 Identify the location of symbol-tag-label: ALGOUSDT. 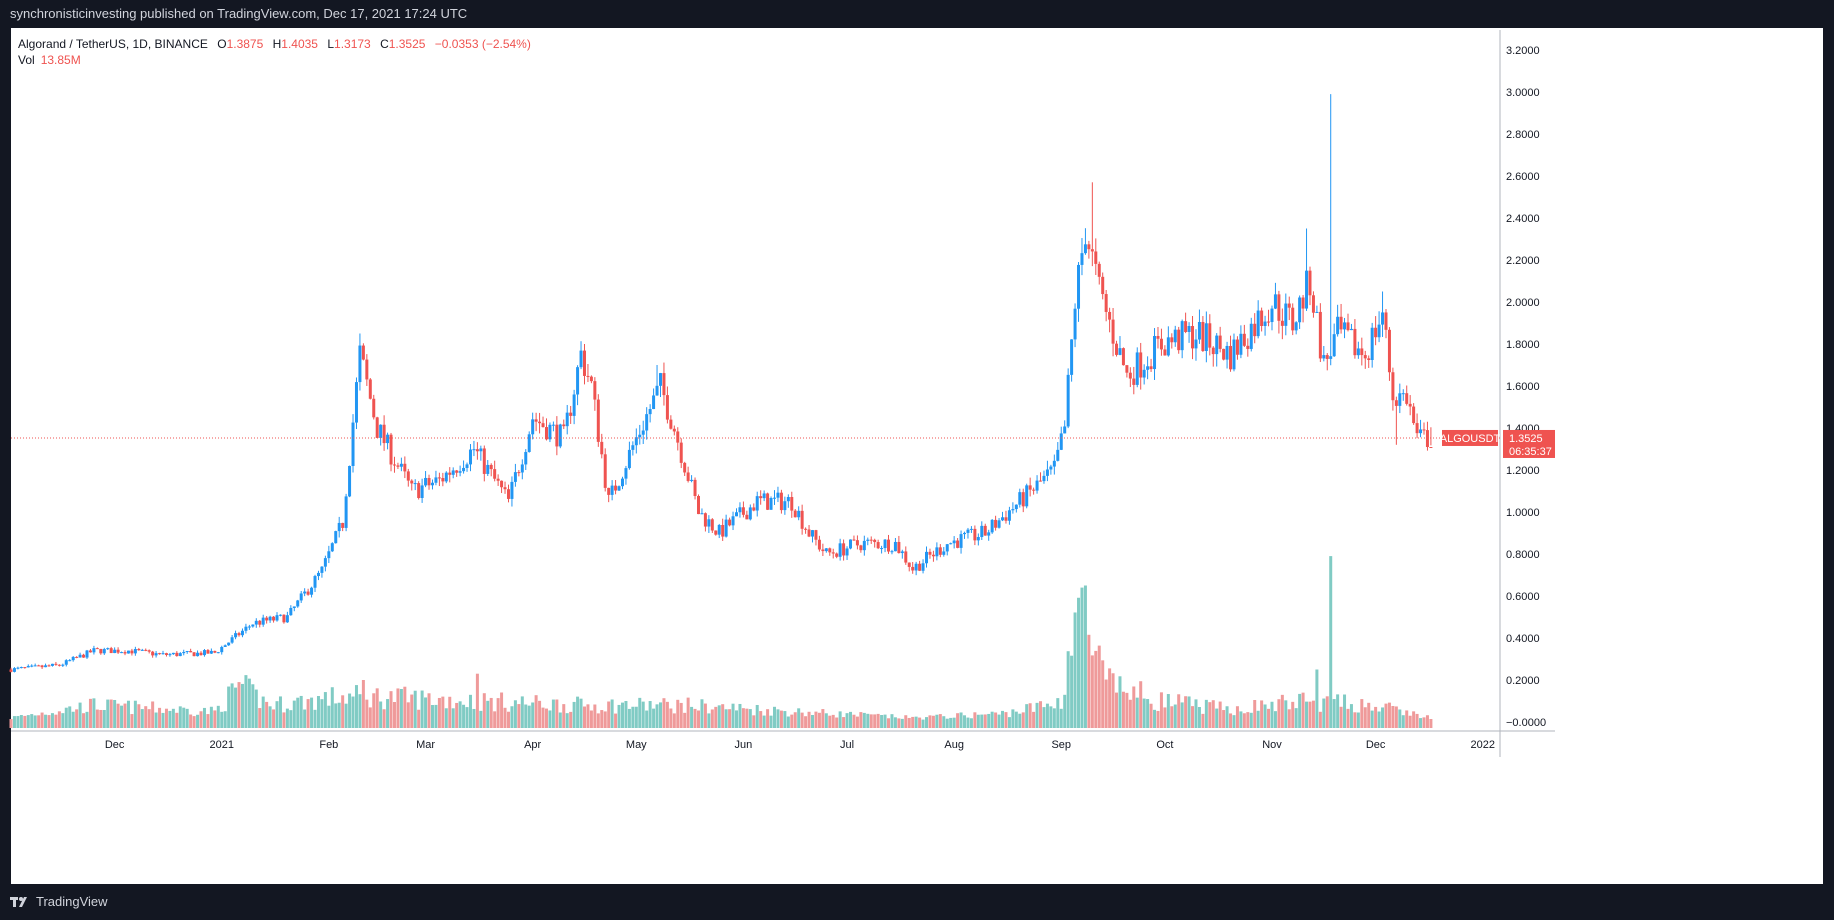
(1470, 439).